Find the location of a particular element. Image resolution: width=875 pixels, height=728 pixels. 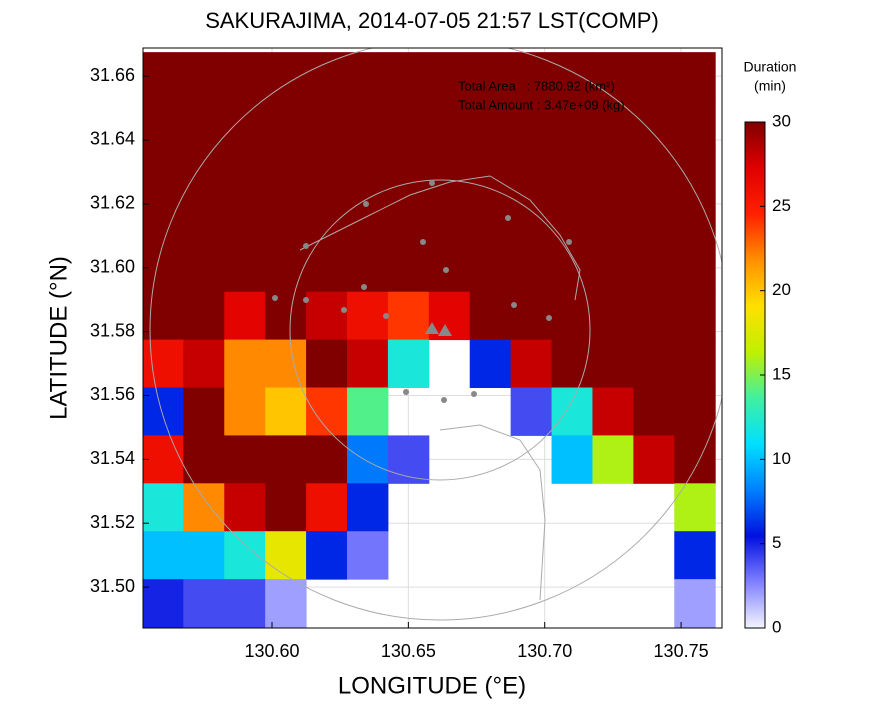

colorbar-tick-label: 30 is located at coordinates (781, 120).